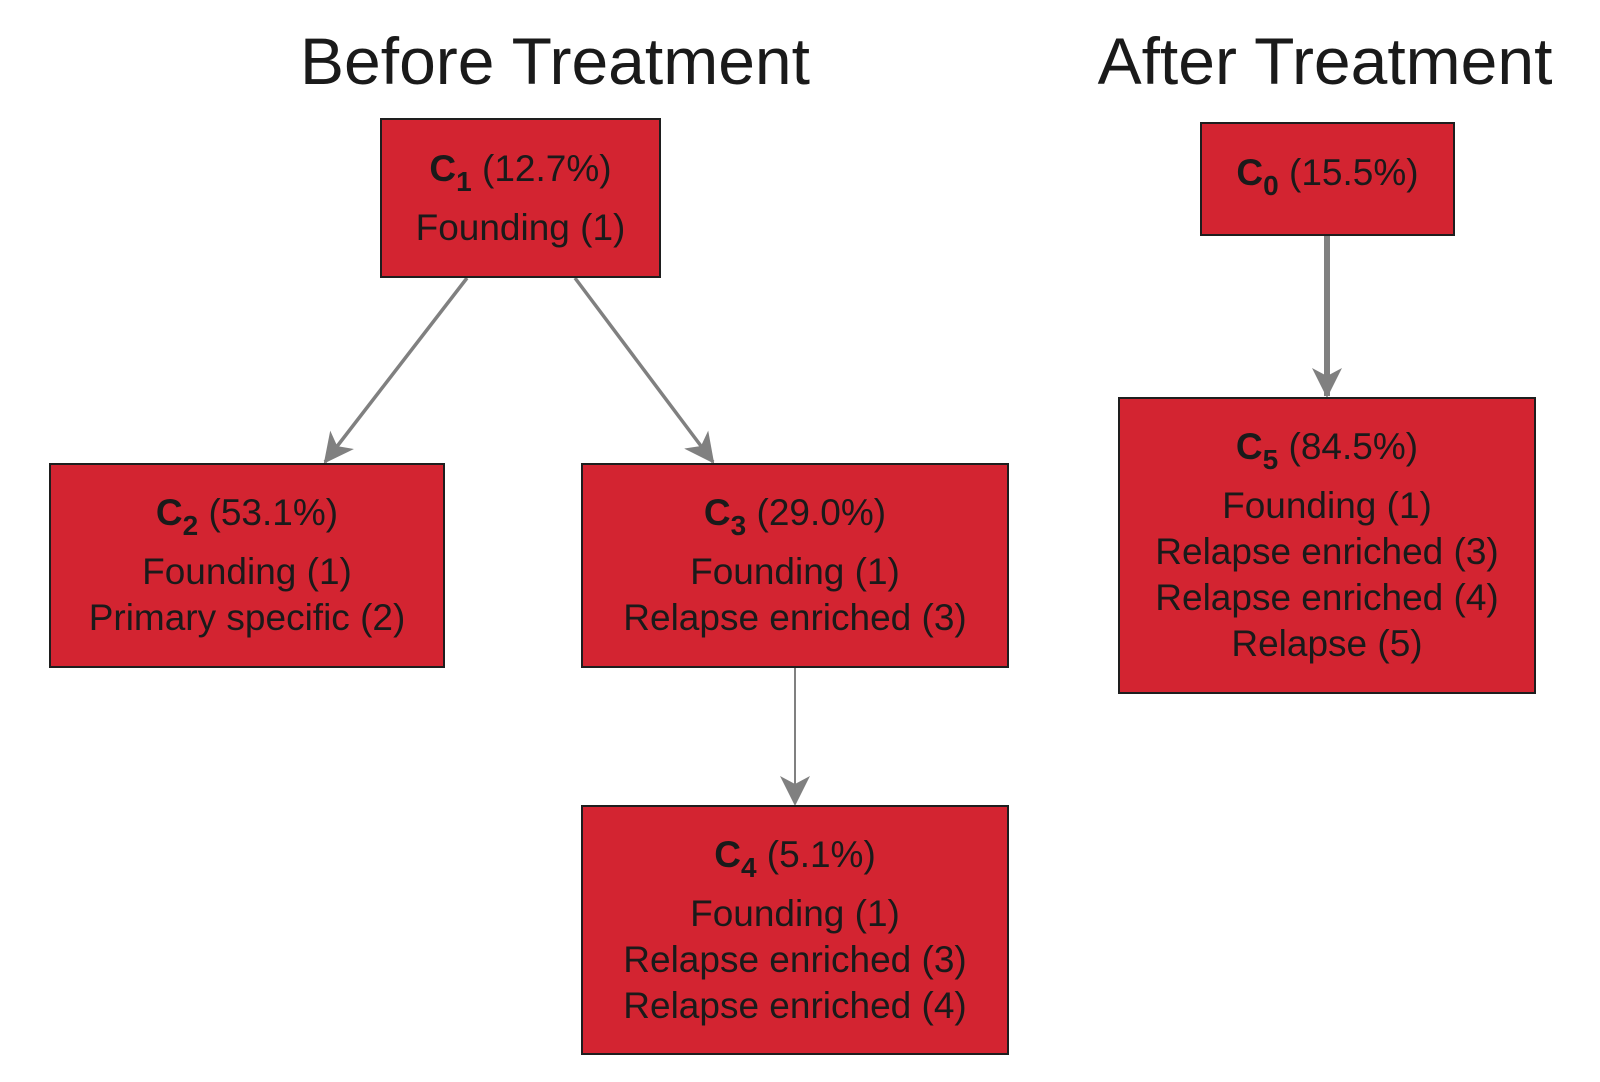 The image size is (1600, 1082). I want to click on edge-c1-c2, so click(396, 370).